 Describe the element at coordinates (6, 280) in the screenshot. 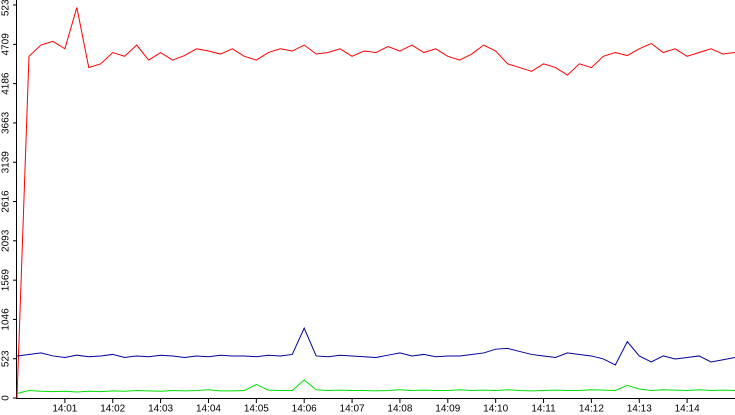

I see `y-tick-label: 1569` at that location.